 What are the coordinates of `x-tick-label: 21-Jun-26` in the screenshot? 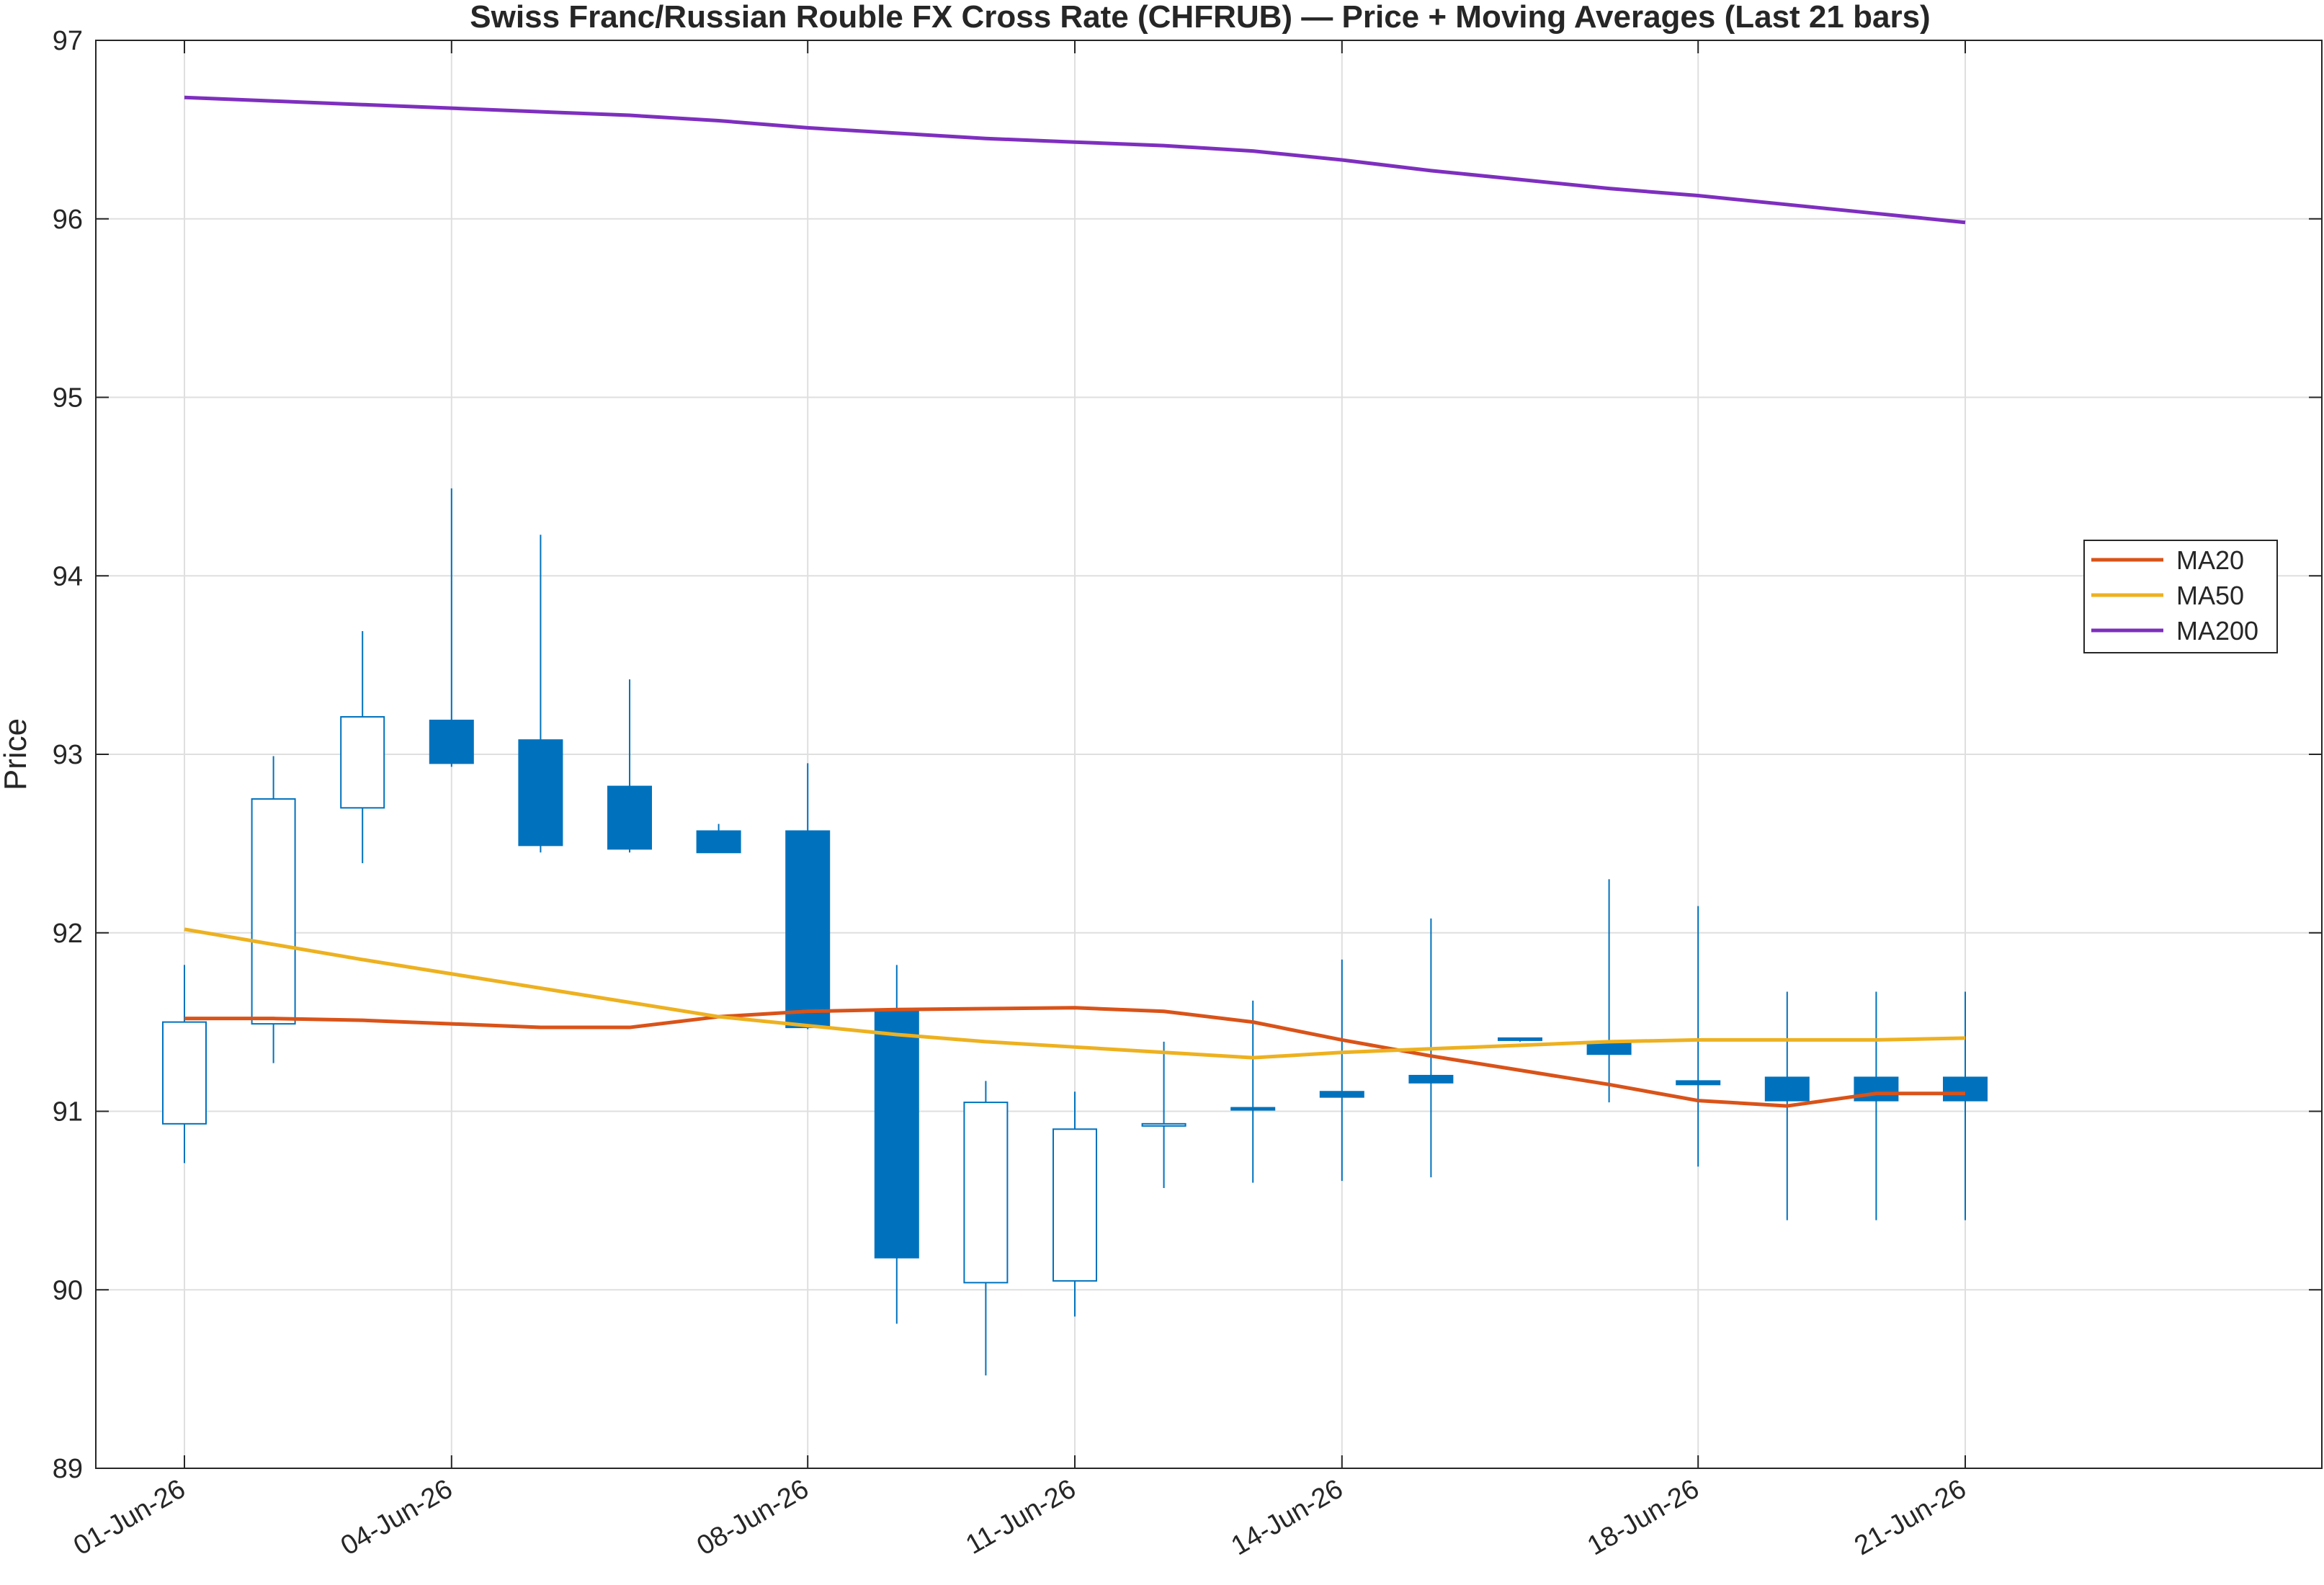 It's located at (1910, 1517).